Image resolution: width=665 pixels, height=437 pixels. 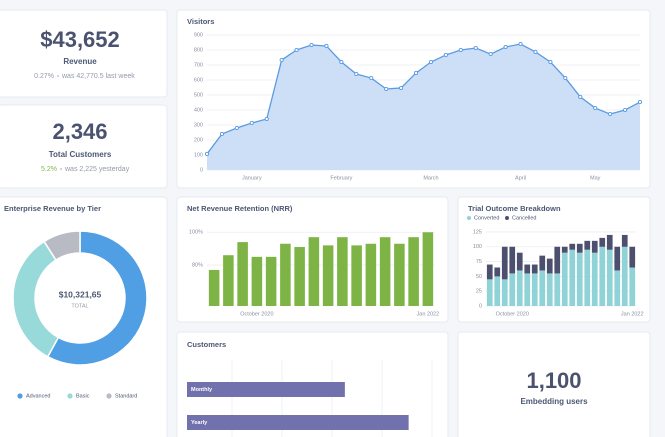 I want to click on bar-label: Yearly, so click(x=199, y=423).